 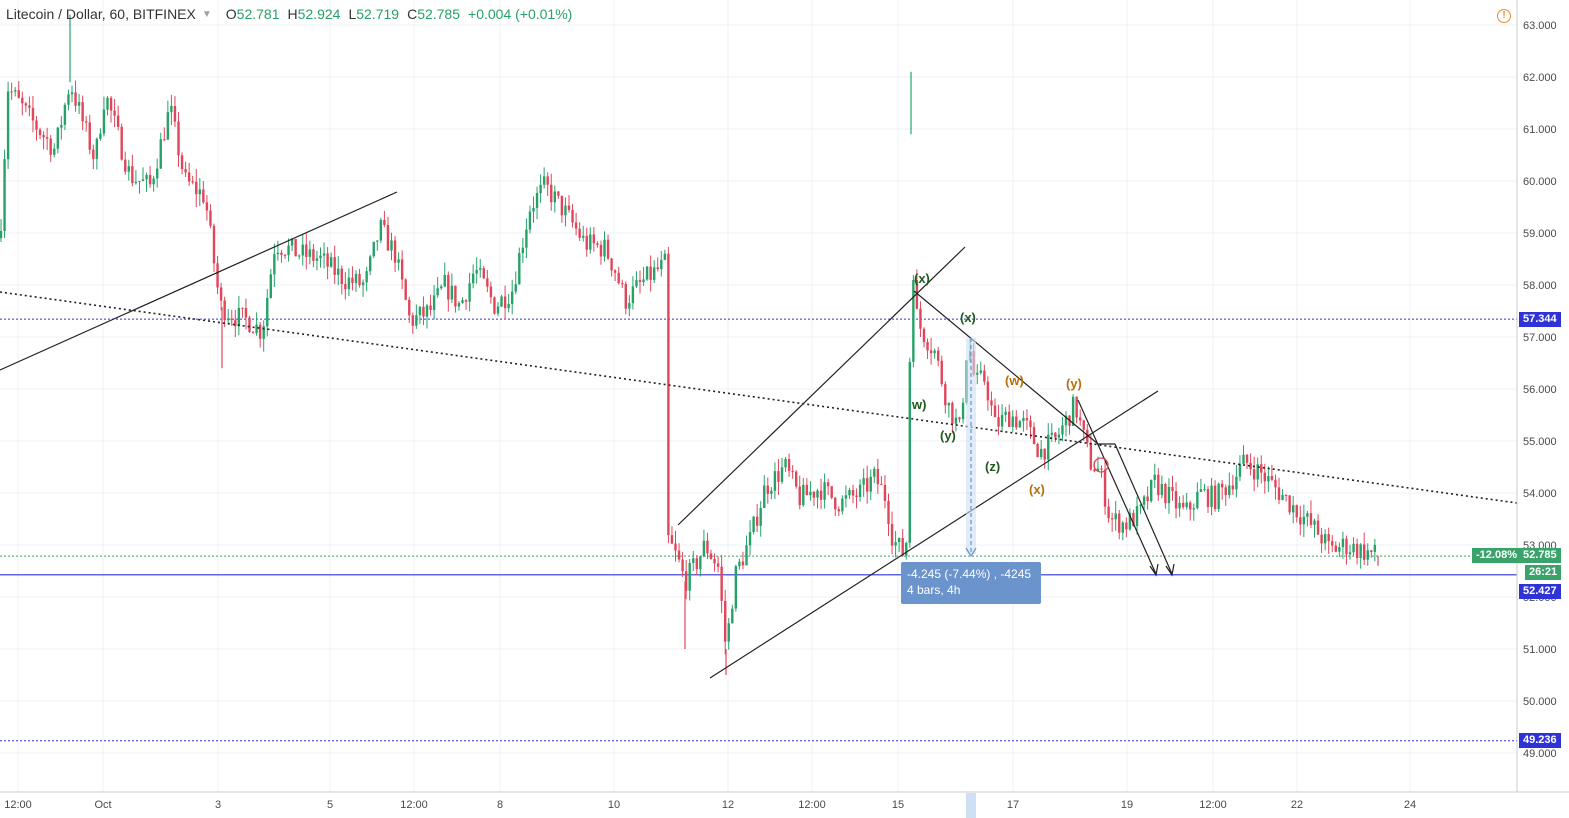 What do you see at coordinates (1410, 805) in the screenshot?
I see `x-tick-label: 24` at bounding box center [1410, 805].